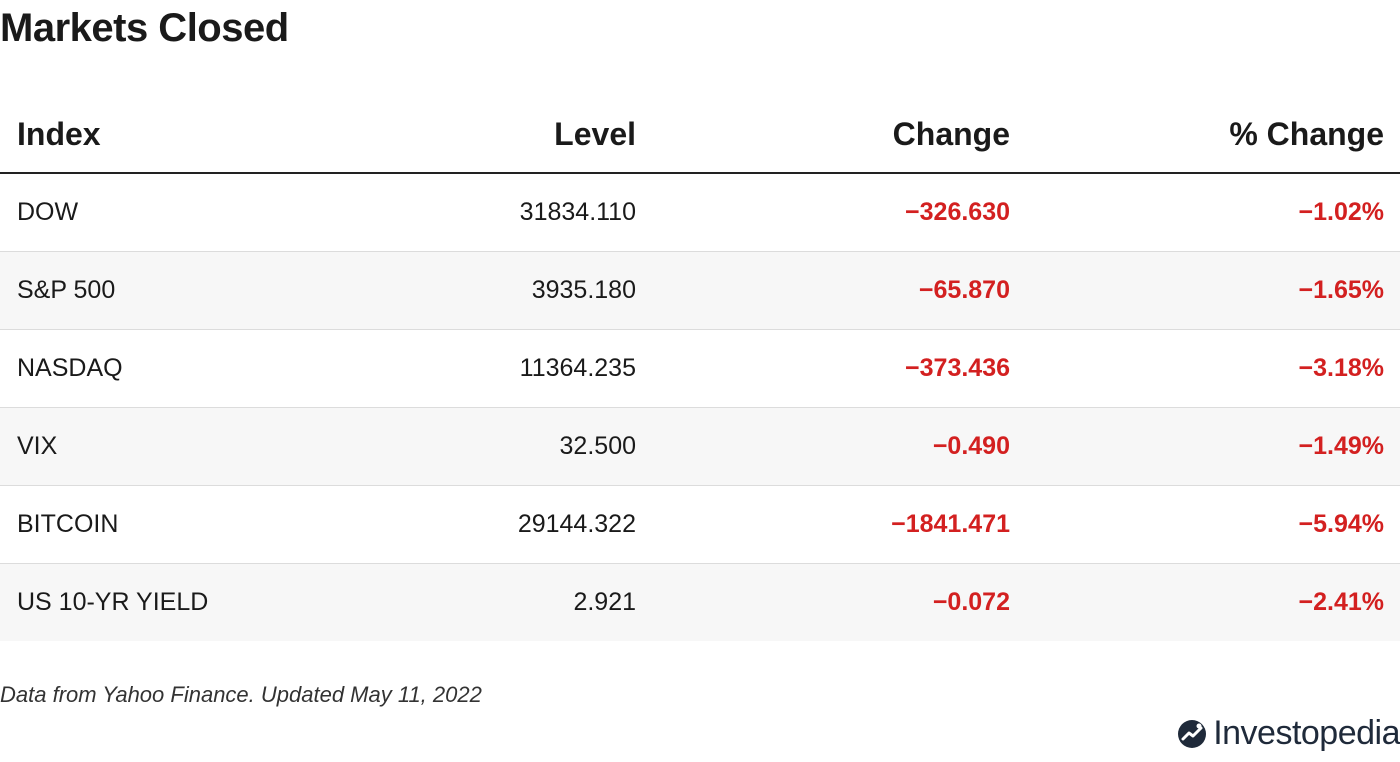 The height and width of the screenshot is (762, 1400). I want to click on column-header-level: Level, so click(508, 135).